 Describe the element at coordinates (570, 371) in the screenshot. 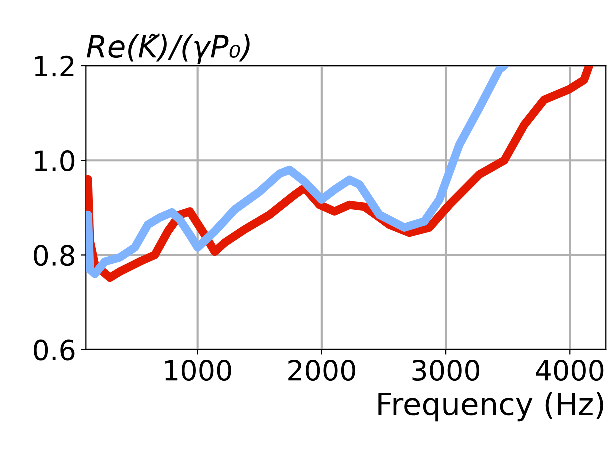

I see `x-tick-label: 4000` at that location.